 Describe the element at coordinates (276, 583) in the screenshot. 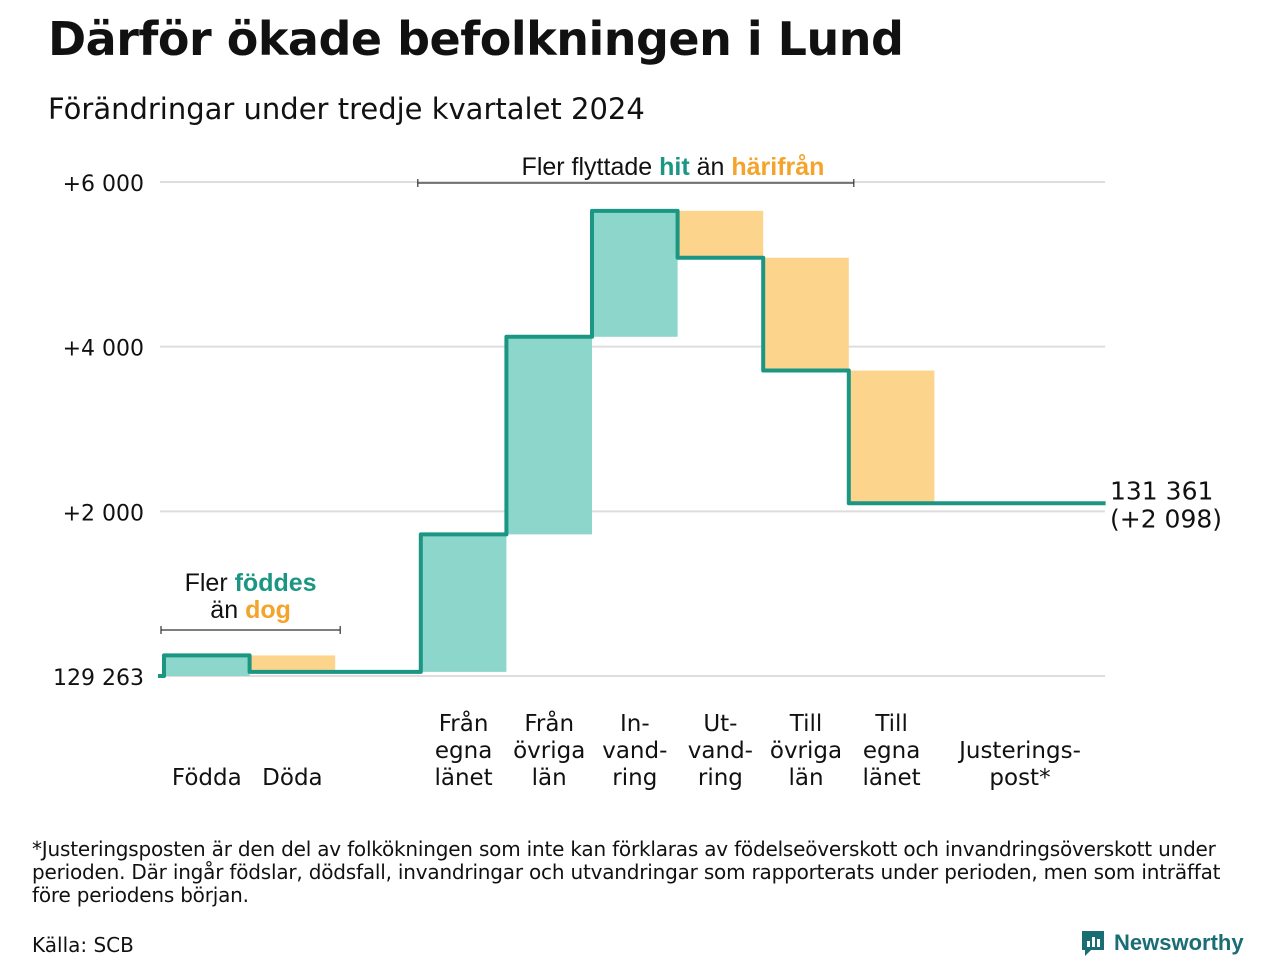

I see `annotation-highlight: föddes` at that location.